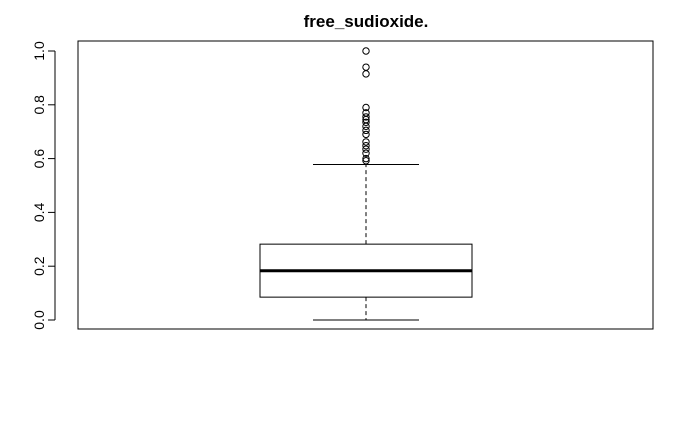 The image size is (694, 433). What do you see at coordinates (366, 21) in the screenshot?
I see `chart-title: free_sudioxide.` at bounding box center [366, 21].